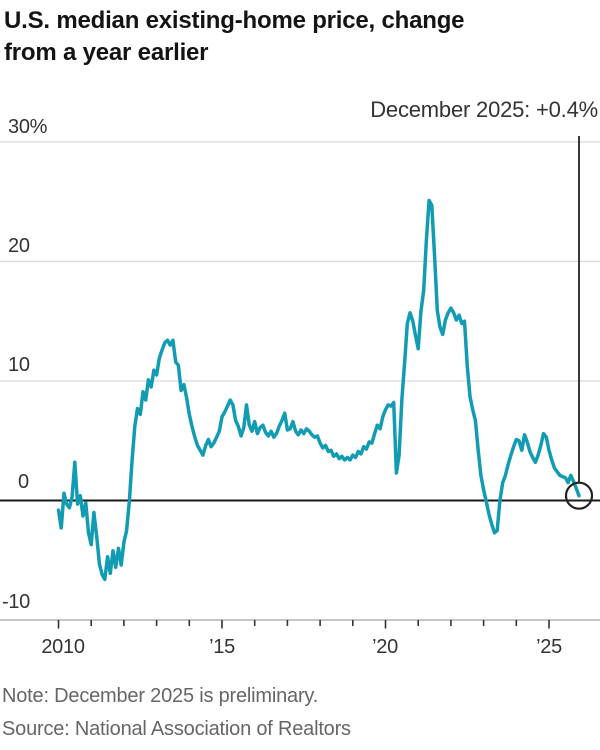 The width and height of the screenshot is (600, 750). Describe the element at coordinates (106, 52) in the screenshot. I see `chart-title-line2: from a year earlier` at that location.